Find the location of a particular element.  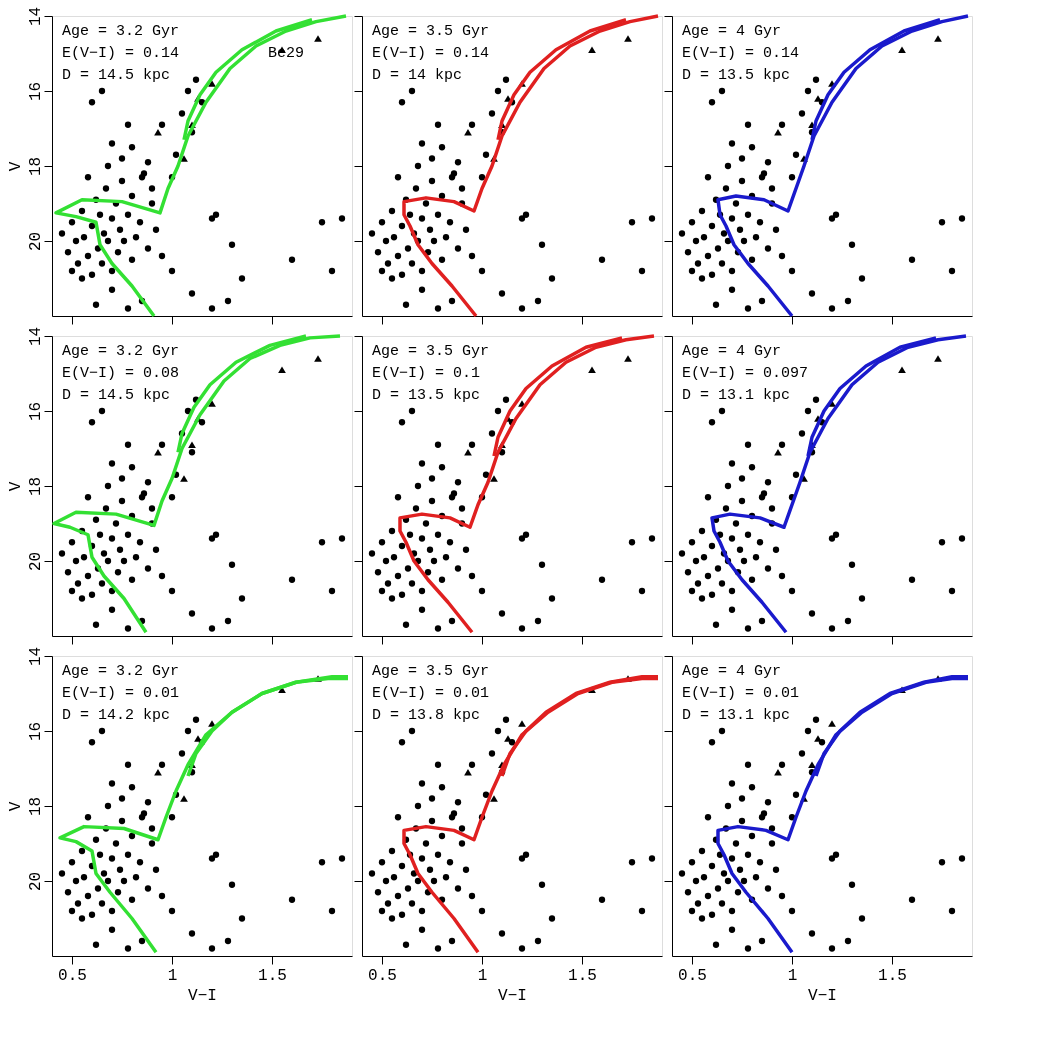

annotation: D = 14 kpc is located at coordinates (417, 75).